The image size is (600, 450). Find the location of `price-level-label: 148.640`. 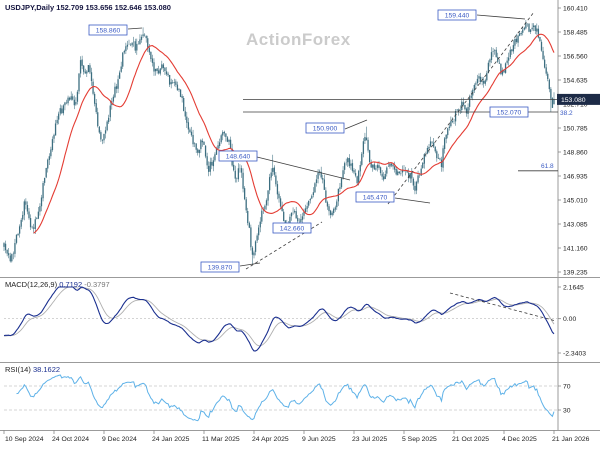

price-level-label: 148.640 is located at coordinates (238, 156).